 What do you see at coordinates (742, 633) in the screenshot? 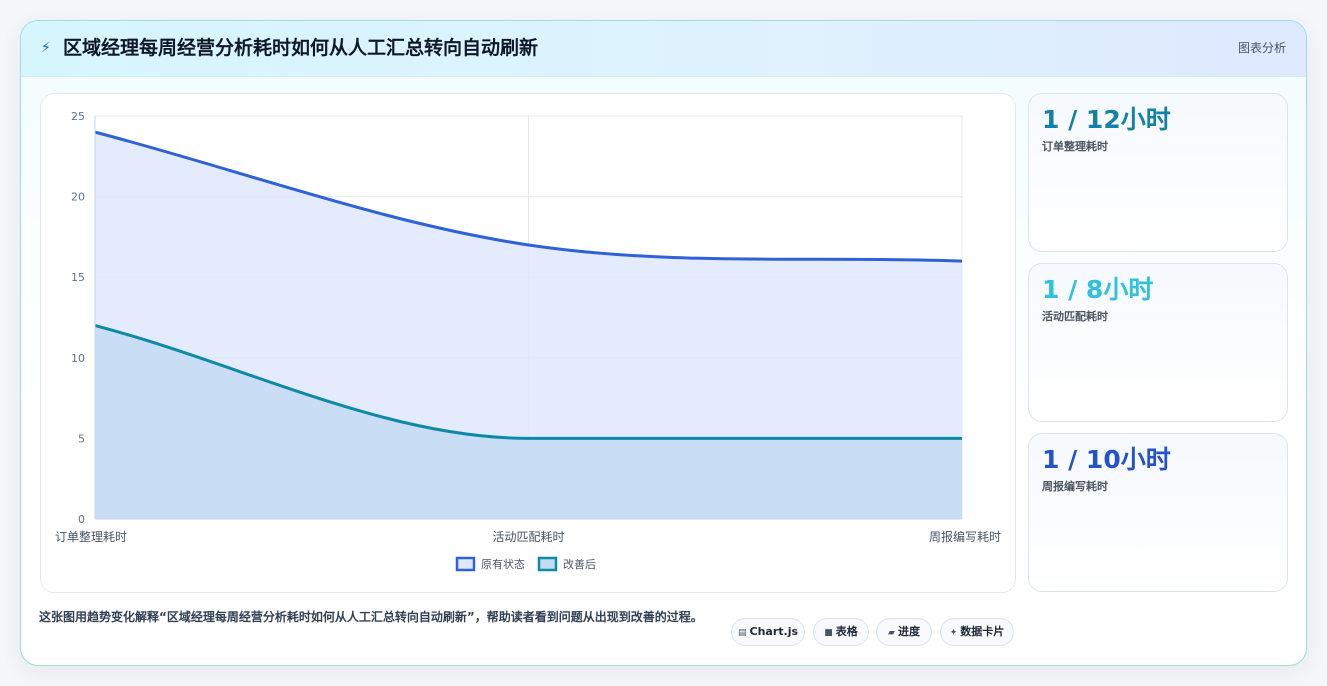
I see `chart-icon: ▤` at bounding box center [742, 633].